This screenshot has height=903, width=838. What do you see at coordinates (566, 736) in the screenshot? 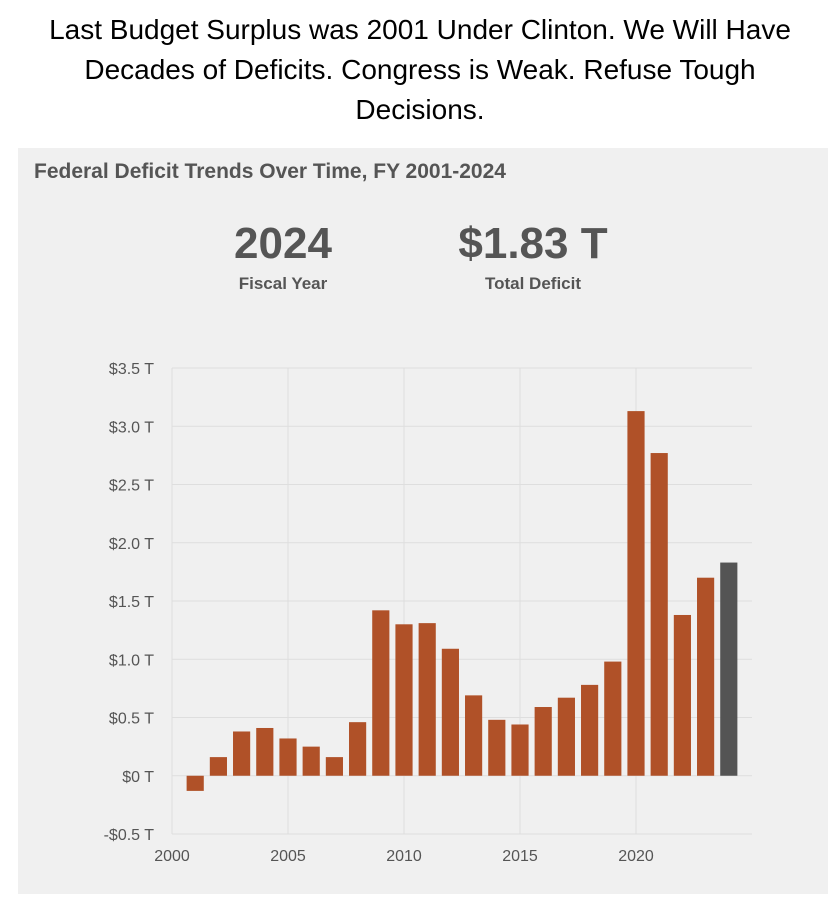
I see `bar-2017` at bounding box center [566, 736].